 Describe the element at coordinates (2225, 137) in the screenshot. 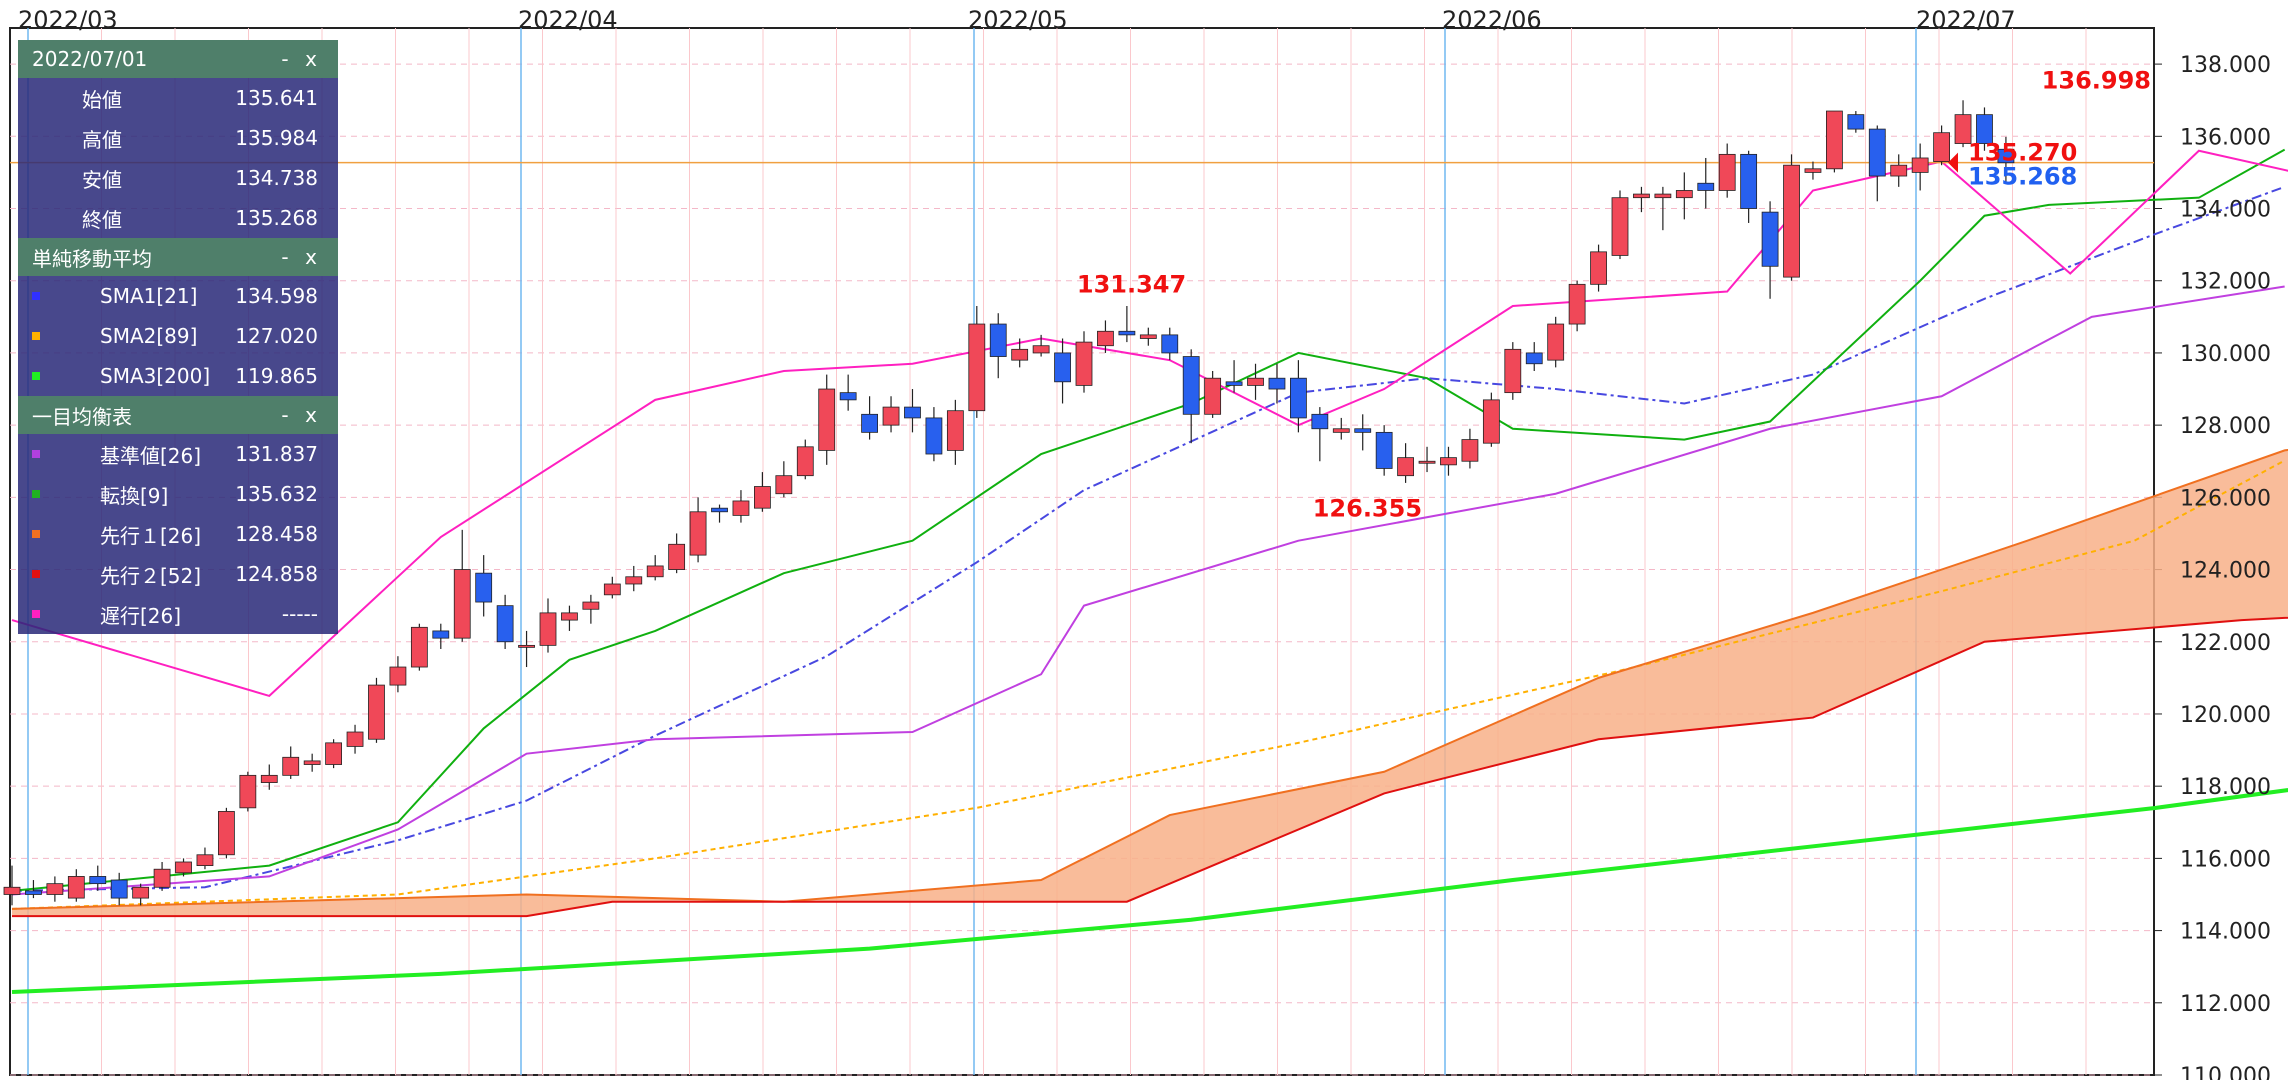

I see `y-tick-label: 136.000` at that location.